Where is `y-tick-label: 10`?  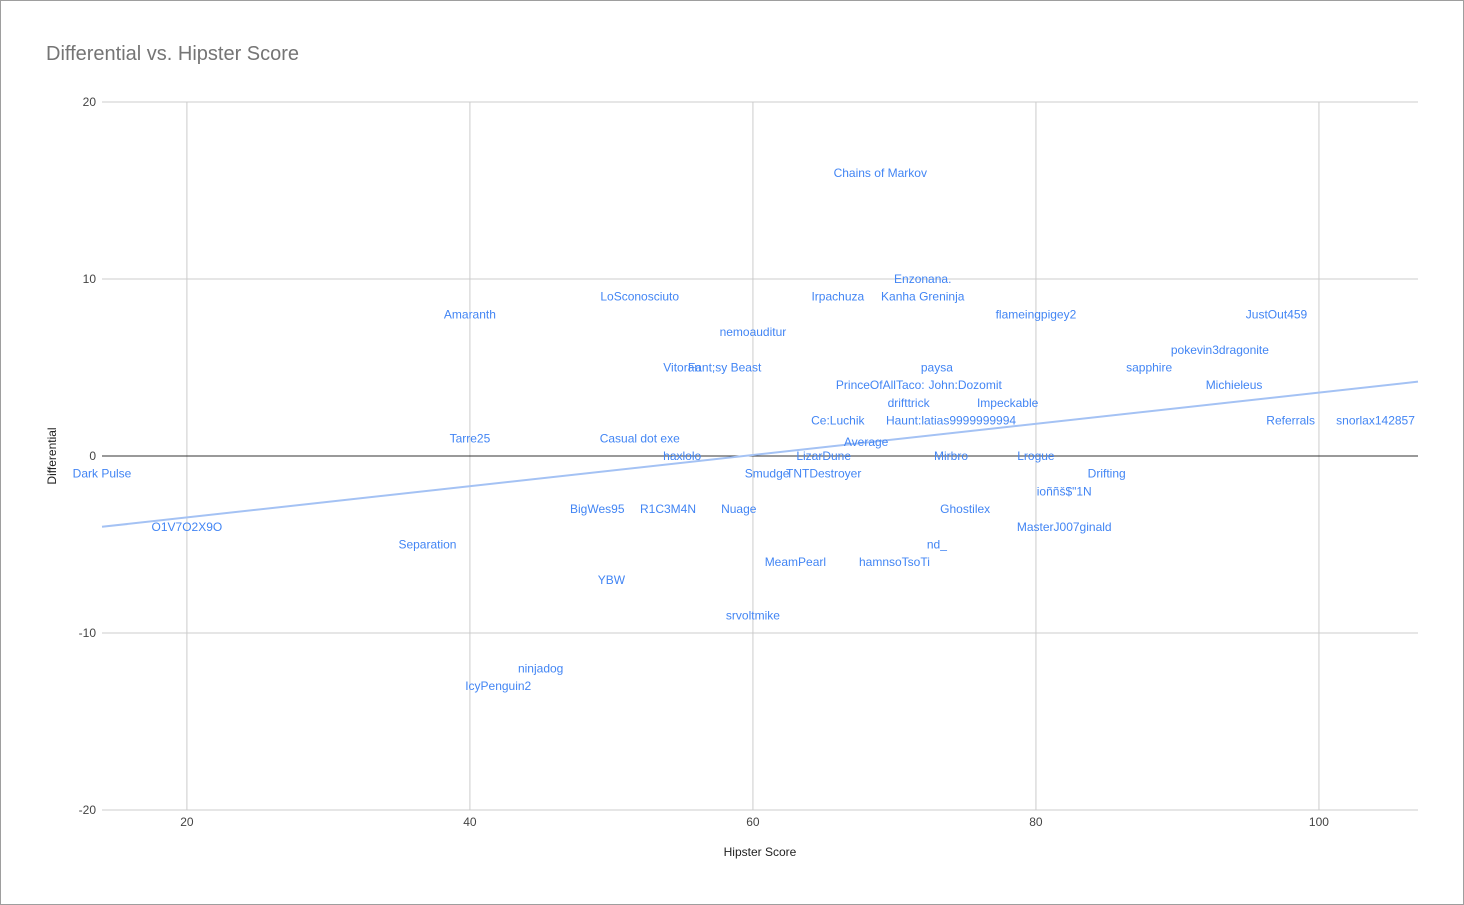 y-tick-label: 10 is located at coordinates (90, 279).